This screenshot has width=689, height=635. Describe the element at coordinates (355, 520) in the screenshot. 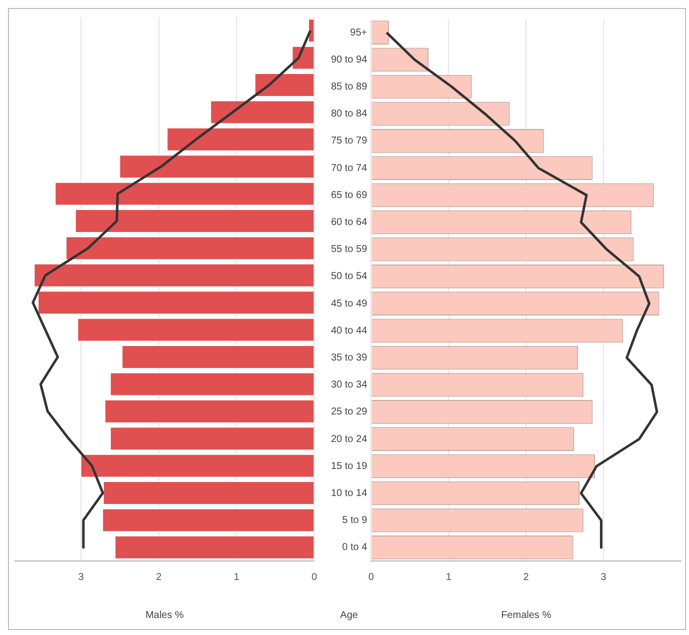

I see `y-tick-label: 5 to 9` at that location.